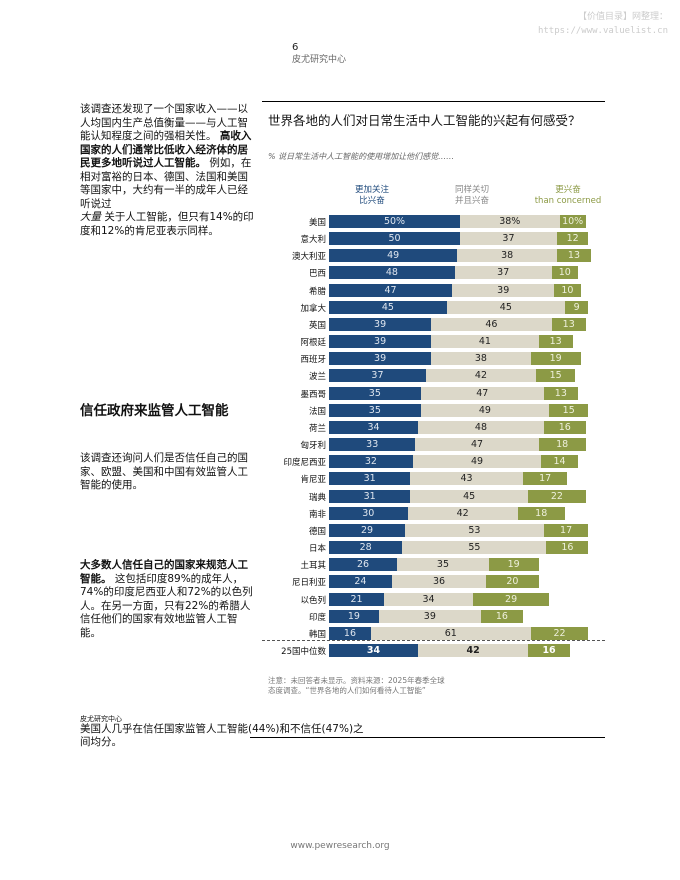  Describe the element at coordinates (167, 224) in the screenshot. I see `text: 关于人工智能，但只有14%的印度和12%的肯尼亚表示同样。` at that location.